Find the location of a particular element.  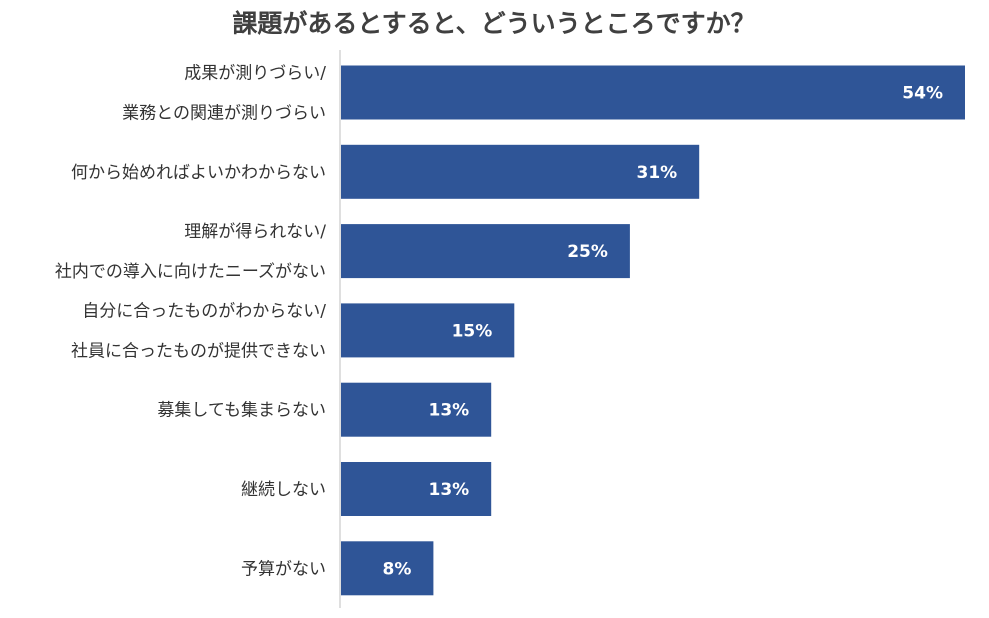

data-label-2: 25% is located at coordinates (587, 252).